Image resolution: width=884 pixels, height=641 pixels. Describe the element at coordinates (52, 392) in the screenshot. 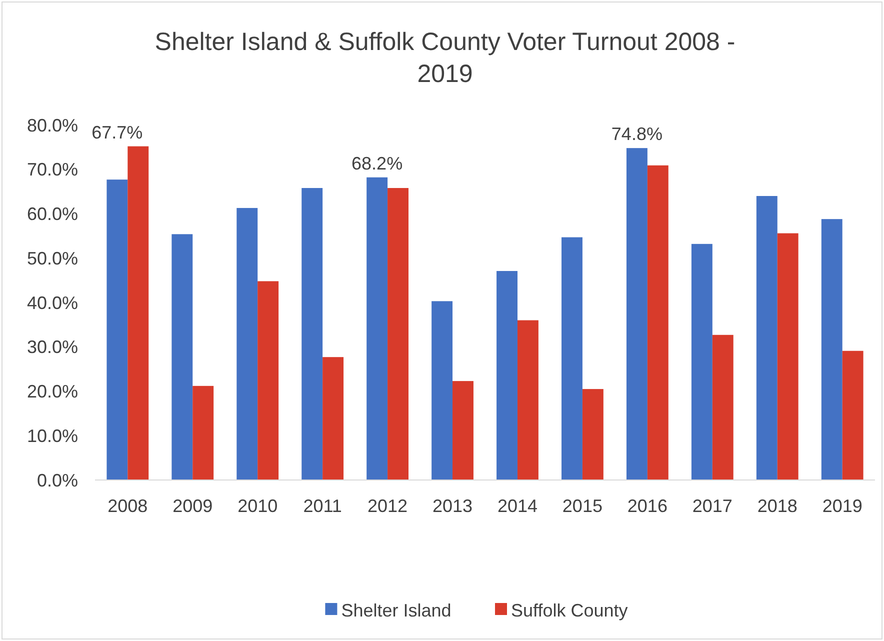

I see `y-tick-label: 20.0%` at that location.